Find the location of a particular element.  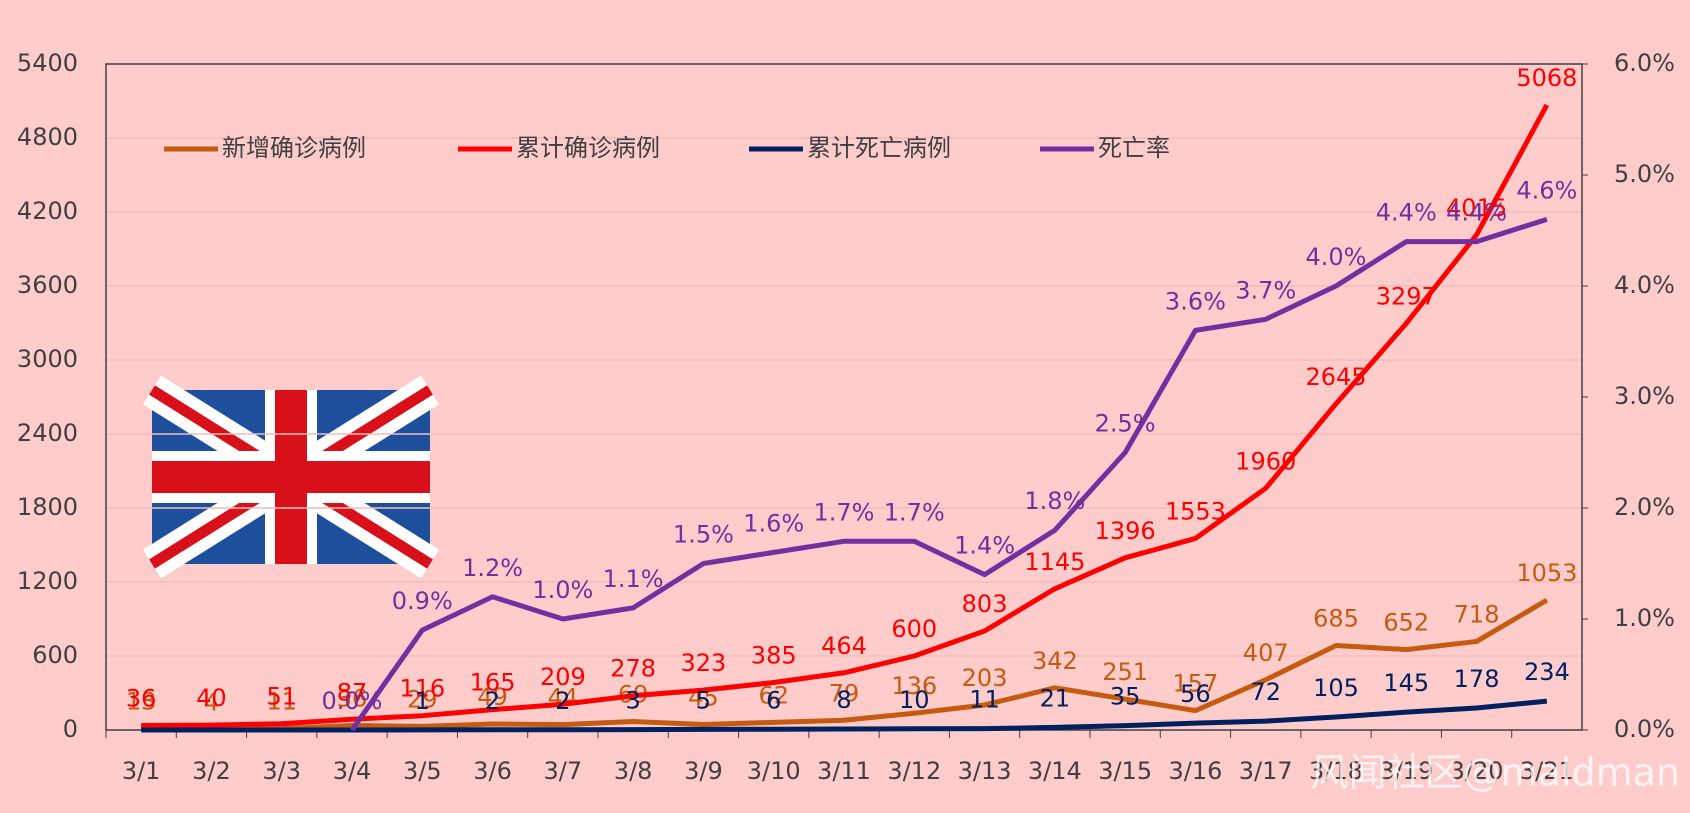

data-label: 21 is located at coordinates (1055, 698).